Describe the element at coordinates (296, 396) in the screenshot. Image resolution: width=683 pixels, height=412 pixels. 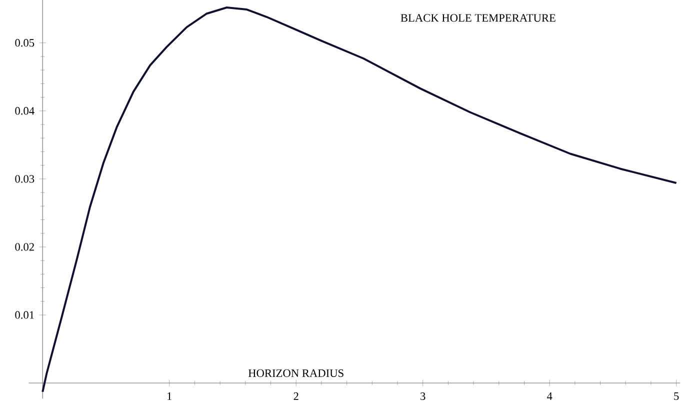
I see `x-tick-label: 2` at that location.